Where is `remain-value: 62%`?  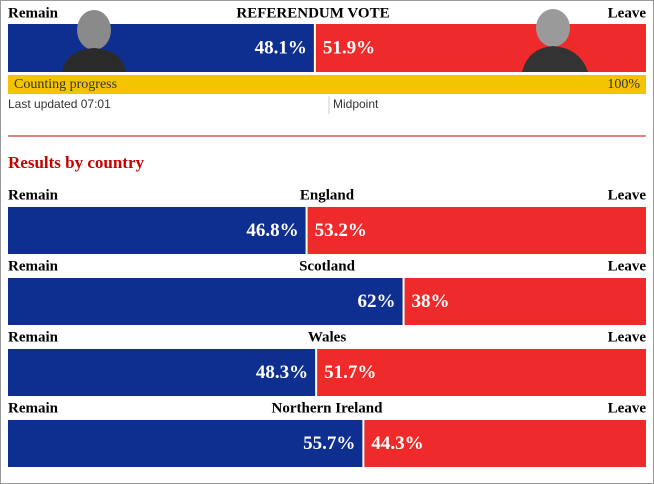 remain-value: 62% is located at coordinates (377, 301).